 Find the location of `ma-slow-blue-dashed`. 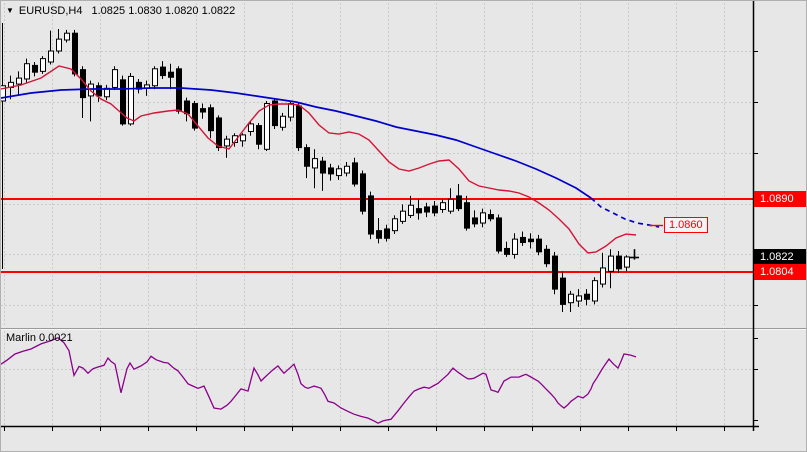

ma-slow-blue-dashed is located at coordinates (625, 212).